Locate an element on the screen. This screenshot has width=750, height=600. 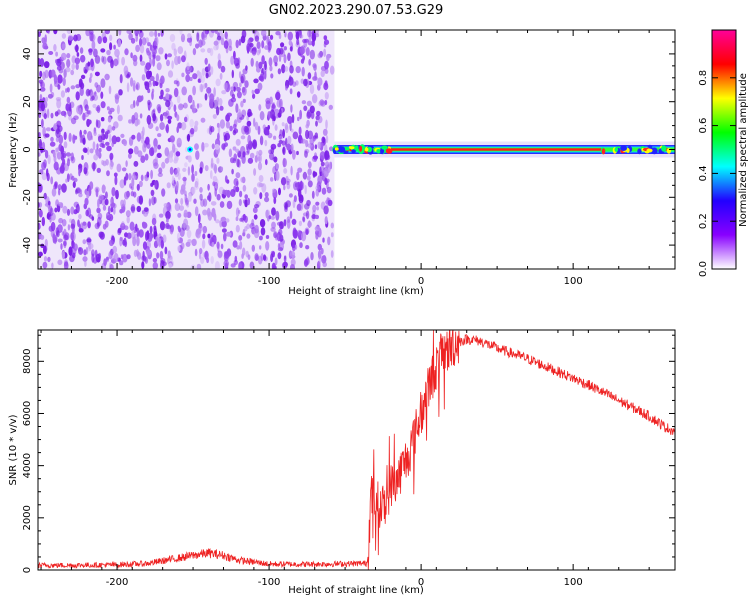
x-tick-label: -100 is located at coordinates (269, 582).